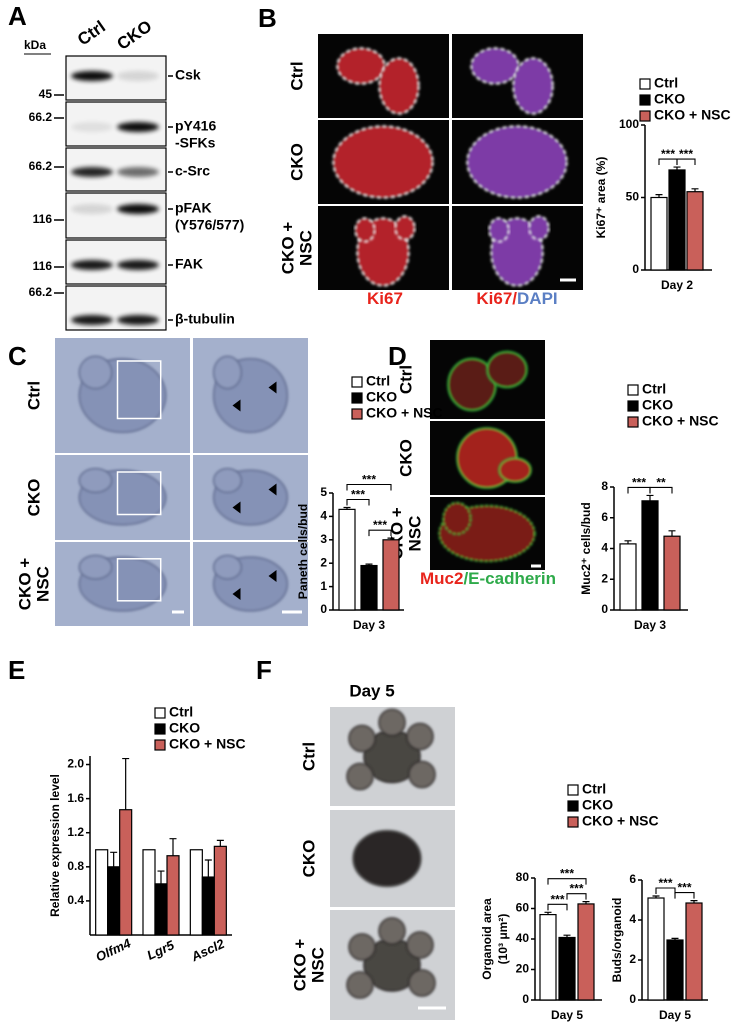 The height and width of the screenshot is (1032, 742). Describe the element at coordinates (323, 539) in the screenshot. I see `y-tick-label: 3` at that location.